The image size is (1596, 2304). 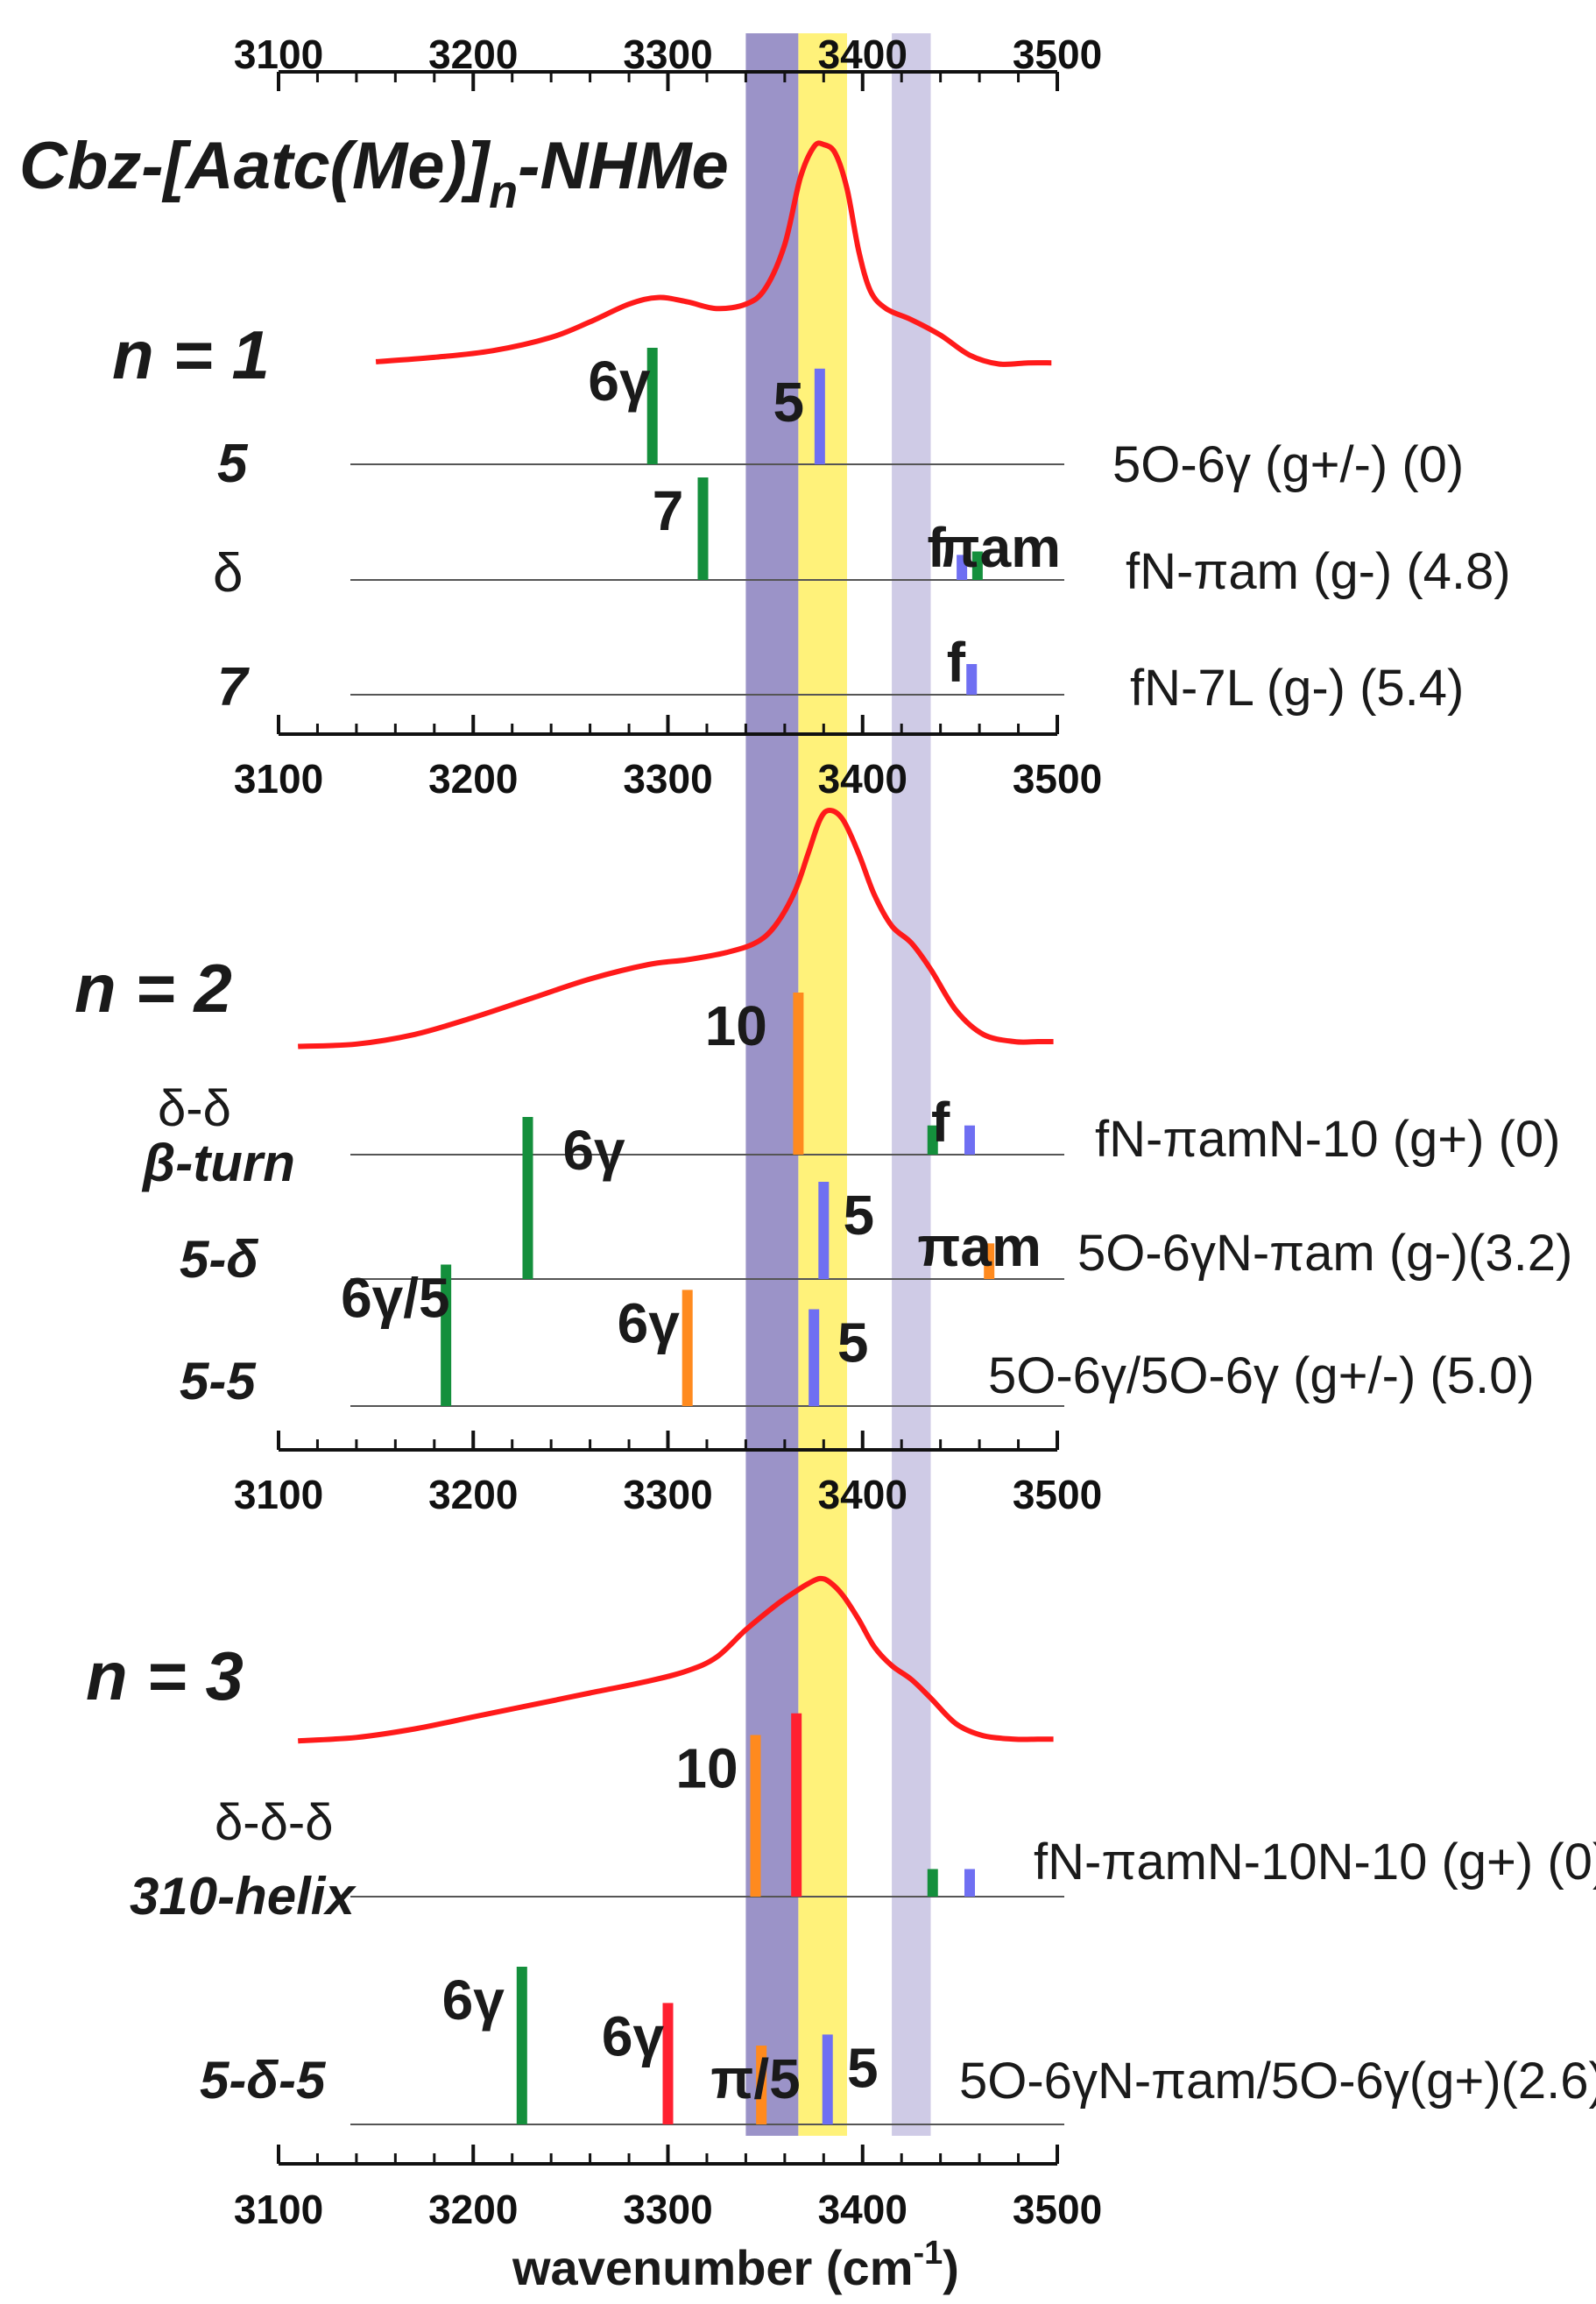 I want to click on stick-label-n2-row1-0: 6γ, so click(x=593, y=1150).